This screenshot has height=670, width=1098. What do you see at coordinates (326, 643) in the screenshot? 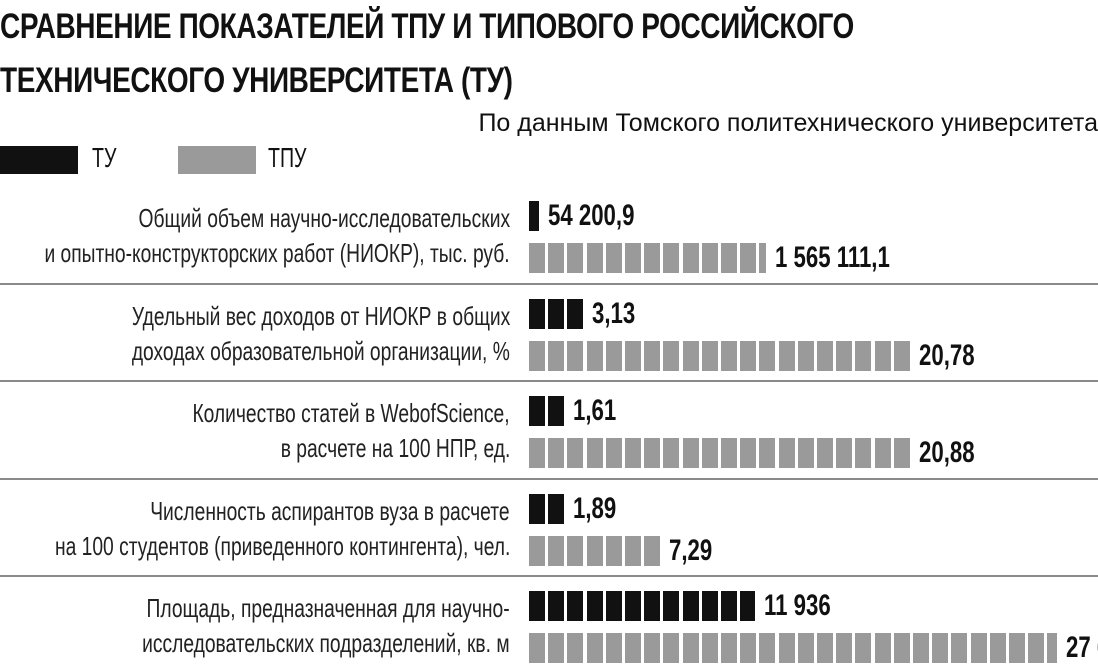
I see `row-label-line-2: исследовательских подразделений, кв. м` at bounding box center [326, 643].